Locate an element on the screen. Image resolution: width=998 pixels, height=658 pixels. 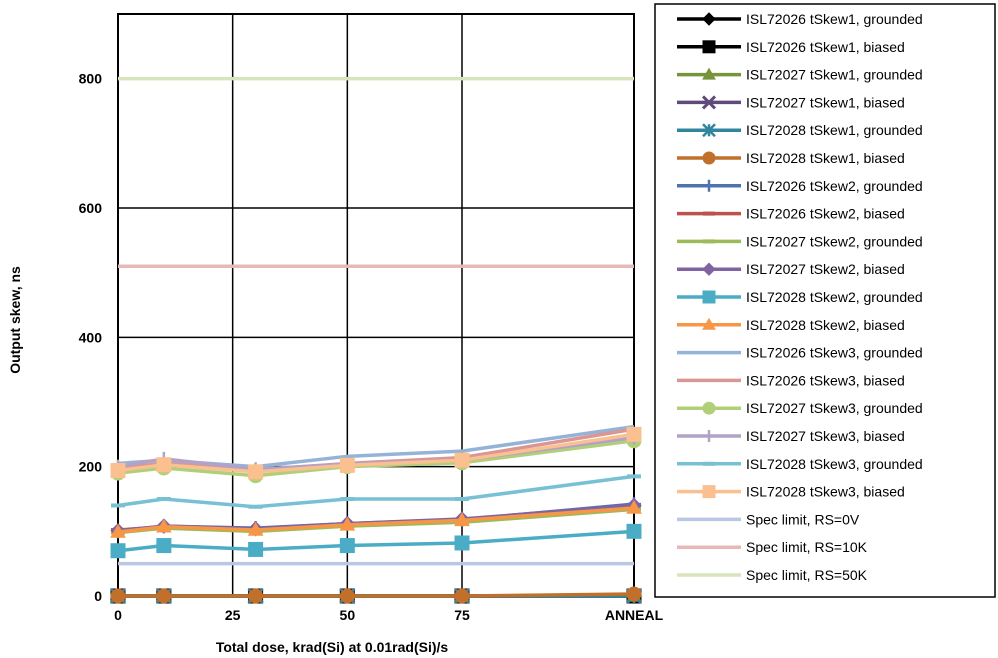
legend-item: ISL72028 tSkew1, grounded is located at coordinates (800, 130).